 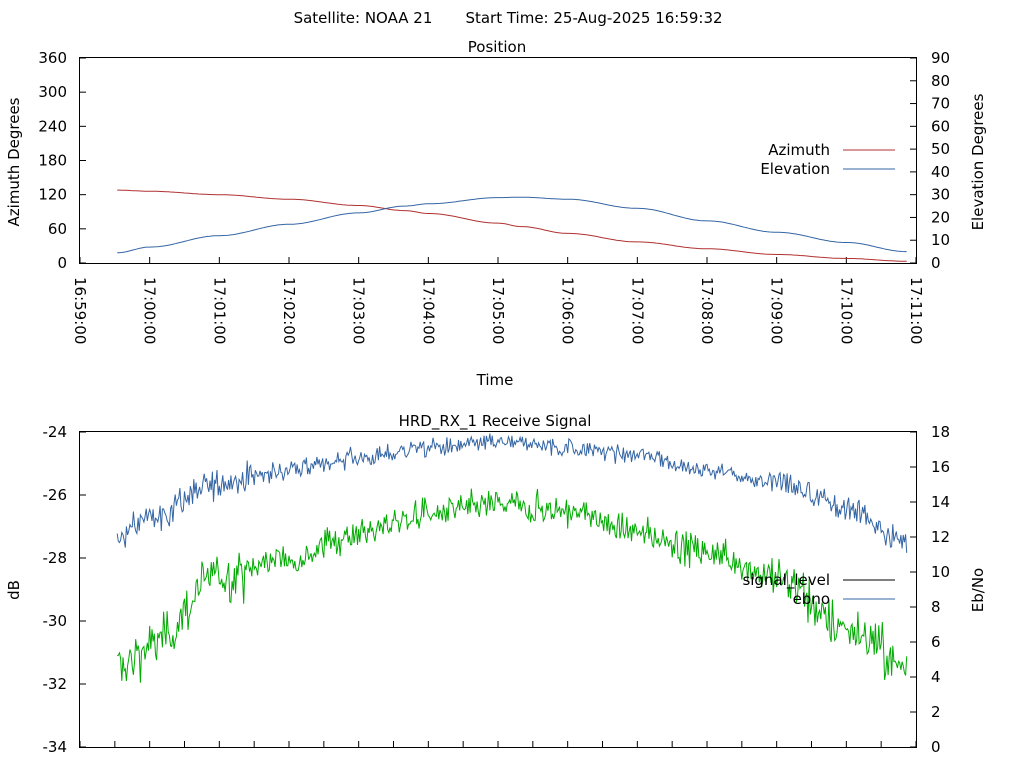 I want to click on position-time-tick-label: 17:08:00, so click(x=707, y=310).